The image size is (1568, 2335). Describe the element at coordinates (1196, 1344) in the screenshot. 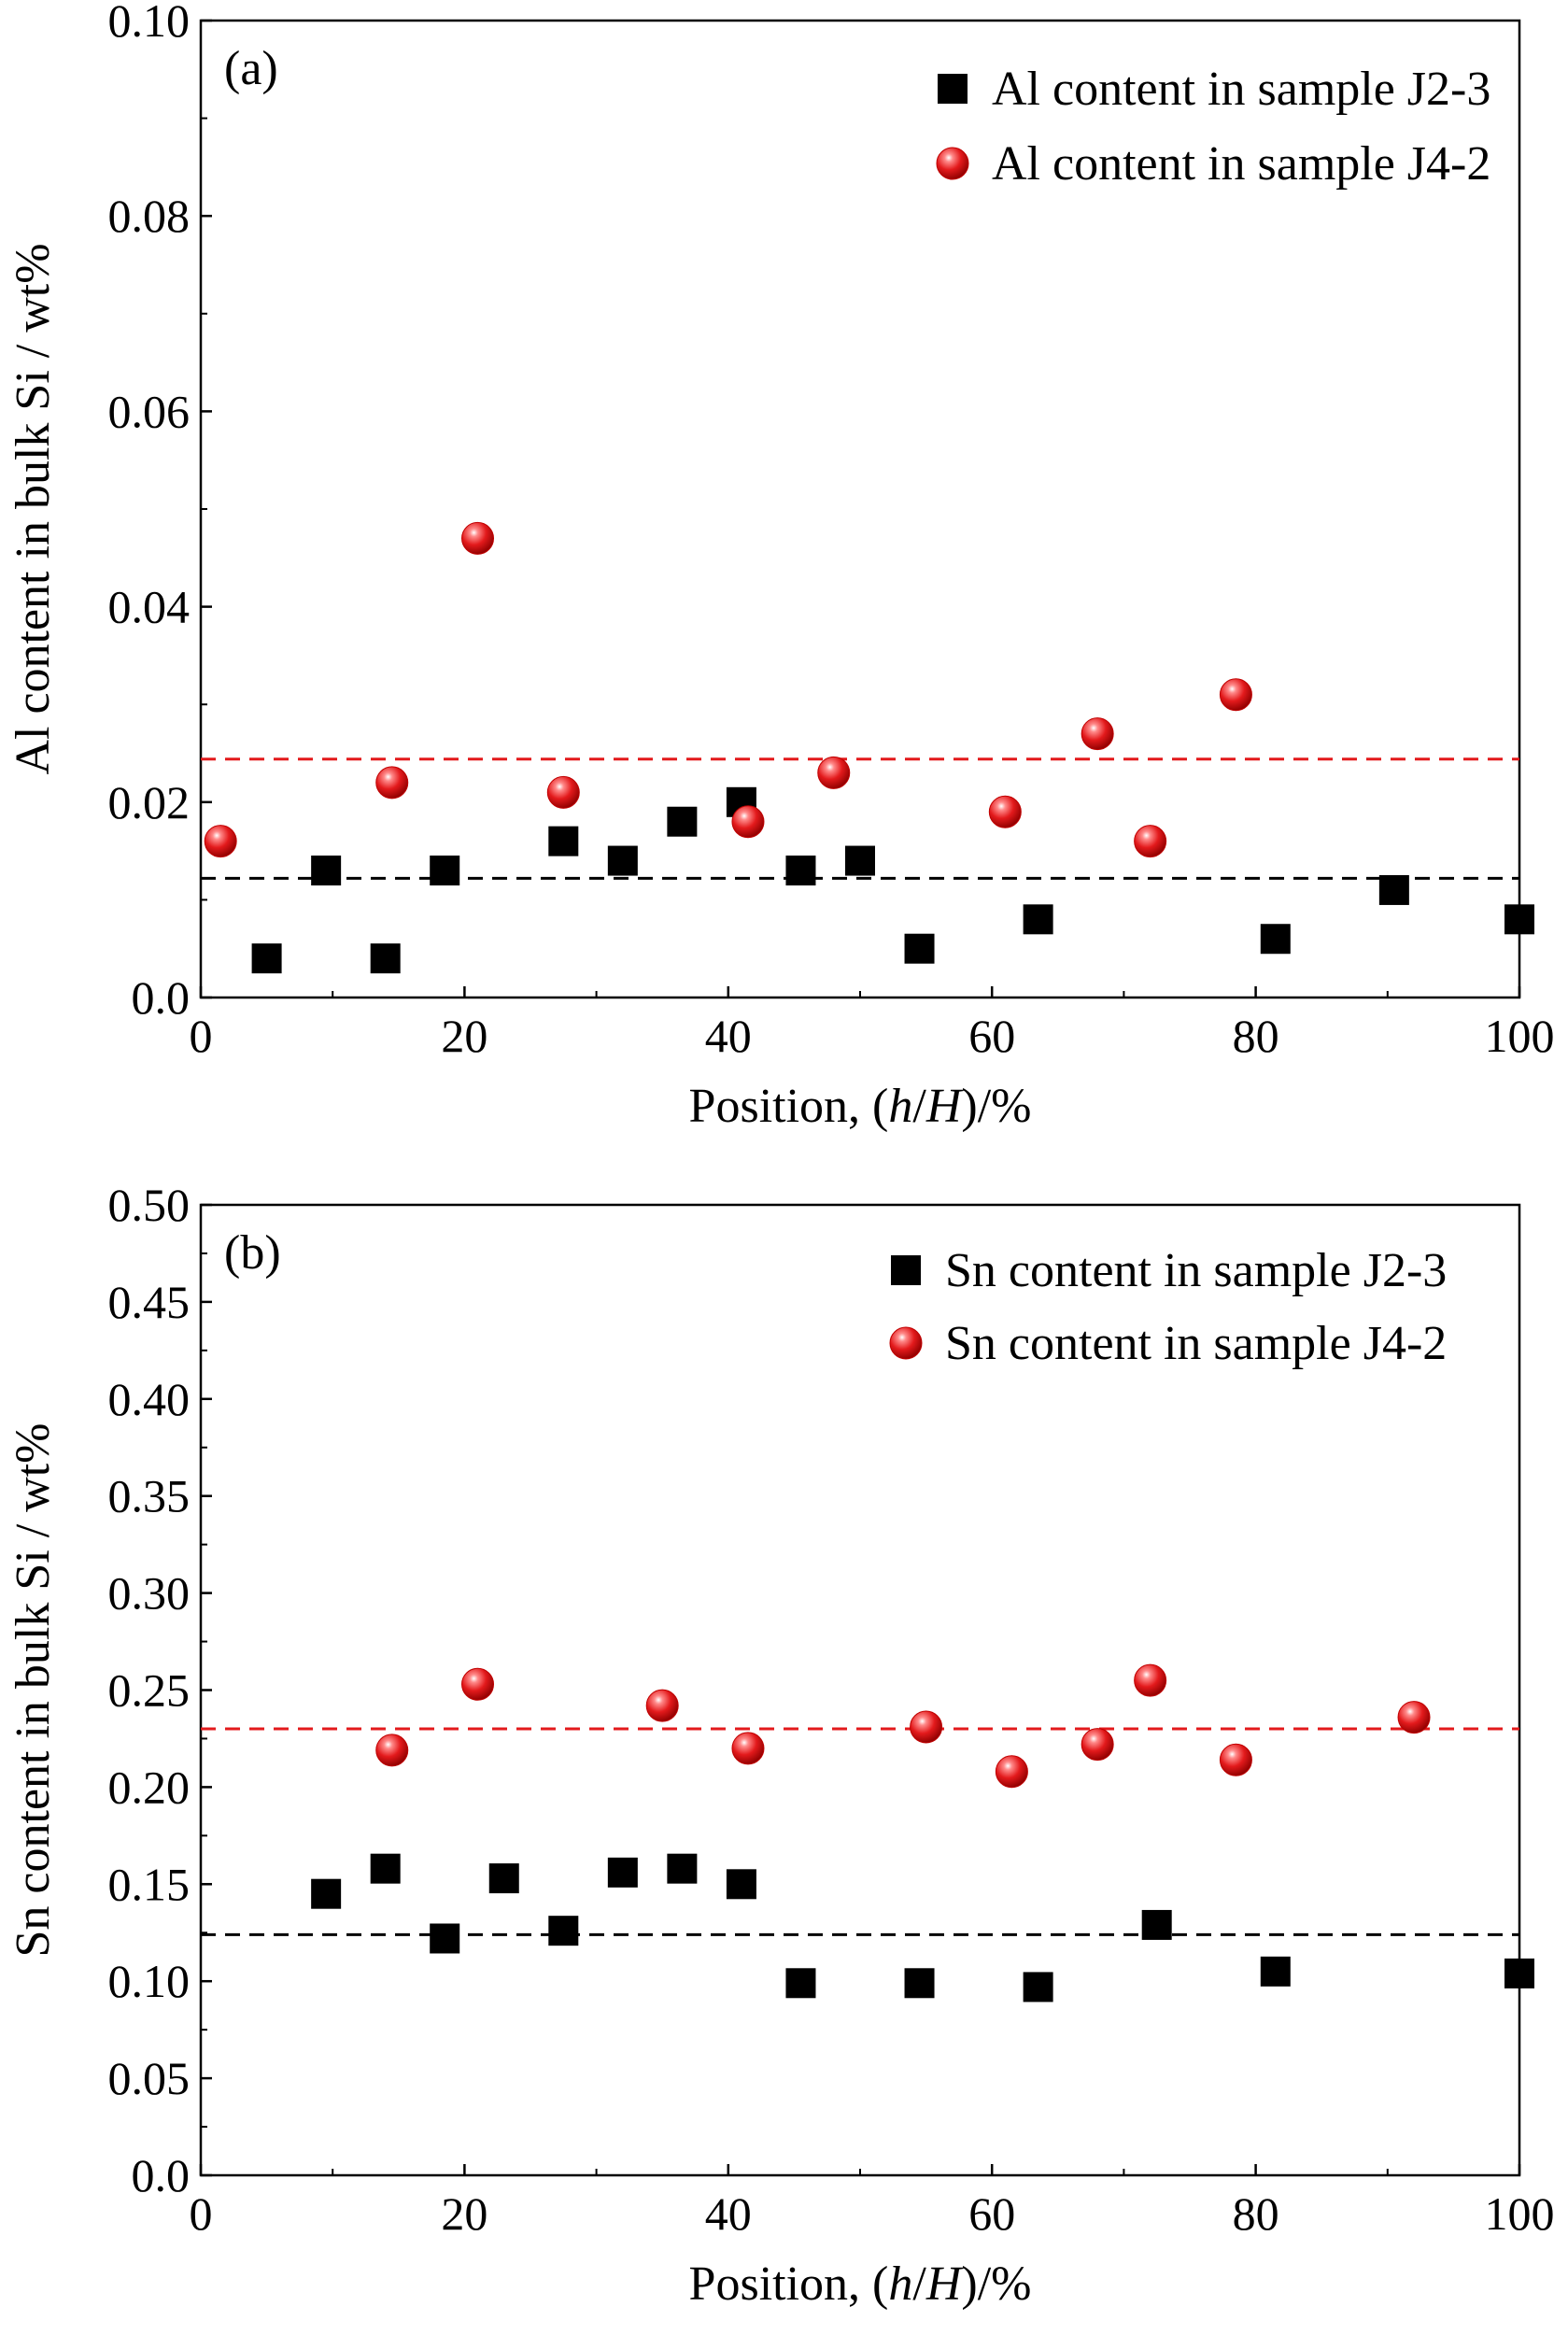

I see `legend-label: Sn content in sample J4-2` at that location.